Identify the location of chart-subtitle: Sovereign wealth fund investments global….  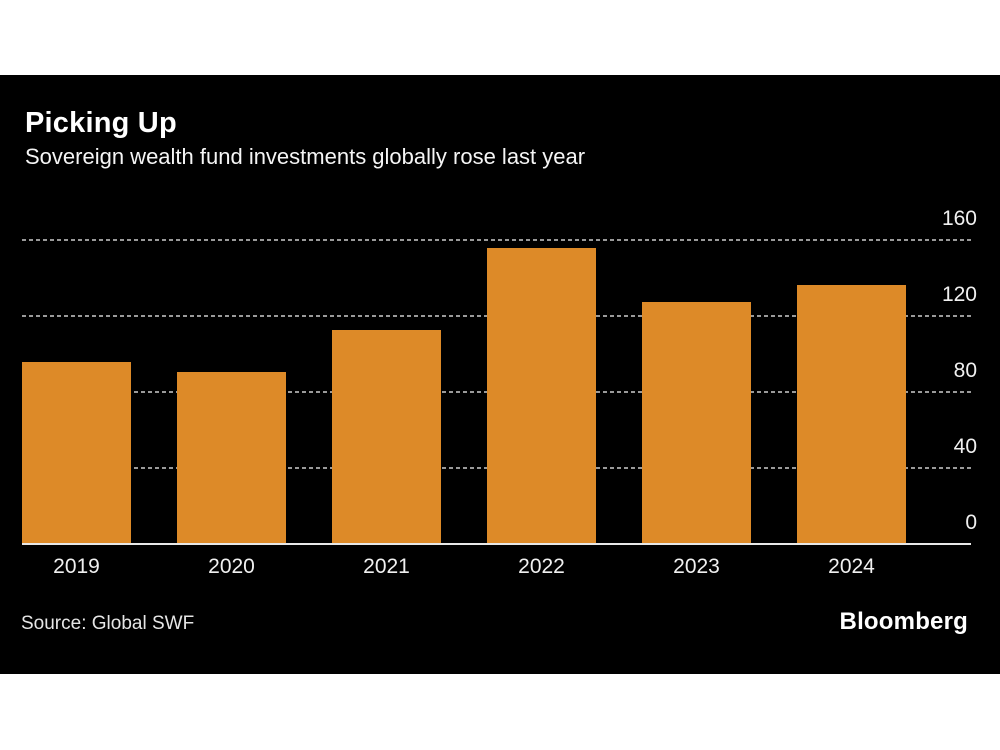
(305, 156).